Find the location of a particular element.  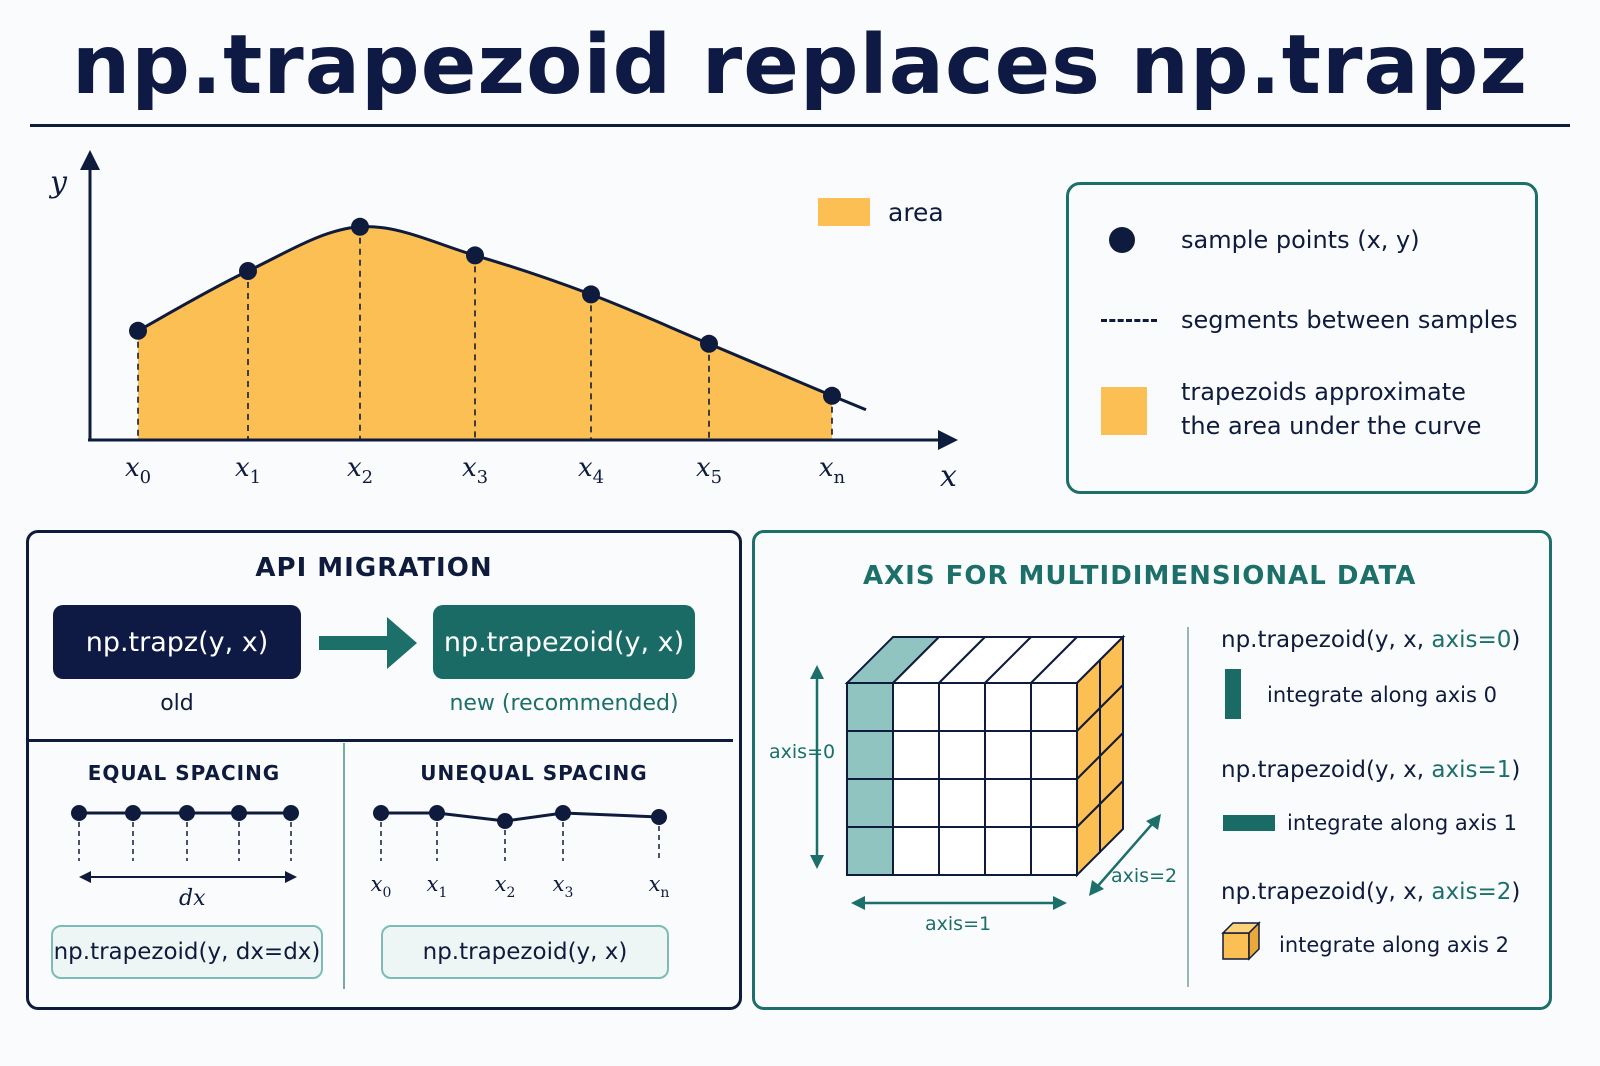

x-axis-label: x is located at coordinates (948, 476).